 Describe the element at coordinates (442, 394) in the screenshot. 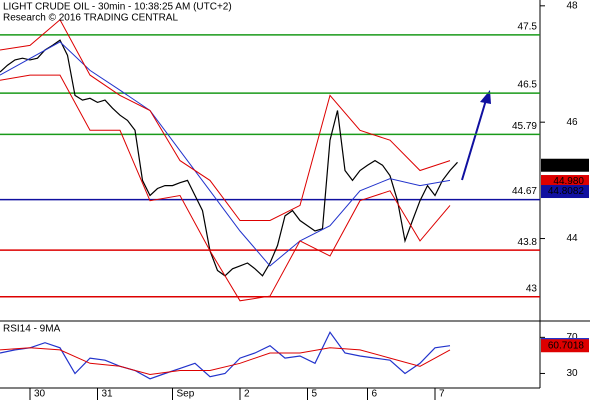

I see `x-tick-label: 7` at that location.